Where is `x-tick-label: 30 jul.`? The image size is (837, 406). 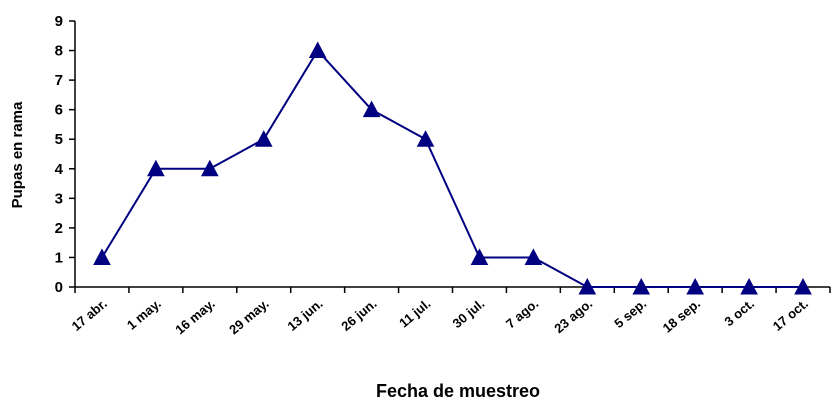 x-tick-label: 30 jul. is located at coordinates (469, 313).